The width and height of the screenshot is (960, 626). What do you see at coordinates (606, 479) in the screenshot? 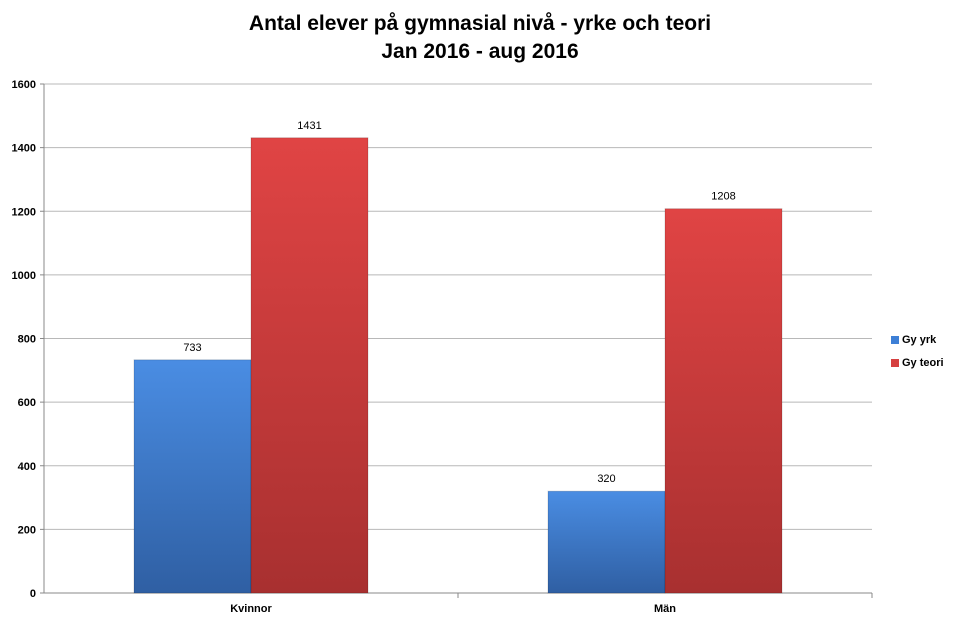
I see `data-label-gy-yrk-män: 320` at bounding box center [606, 479].